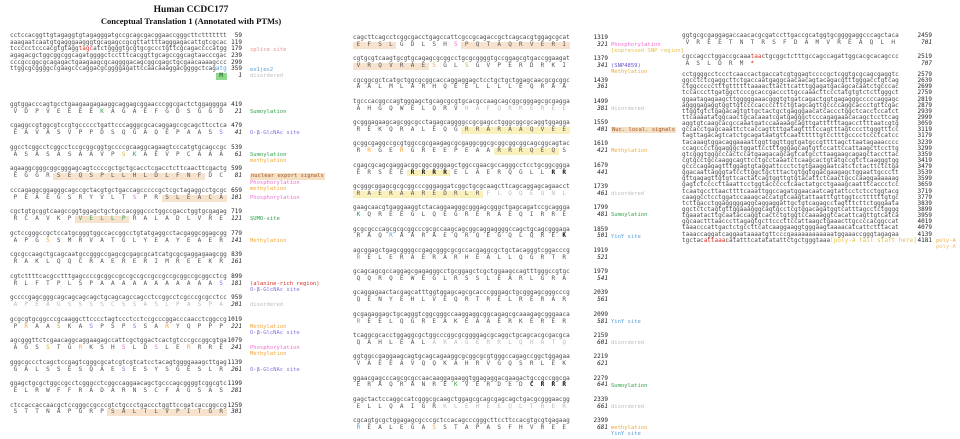 Image resolution: width=960 pixels, height=439 pixels. I want to click on residue-position-number: 121, so click(236, 219).